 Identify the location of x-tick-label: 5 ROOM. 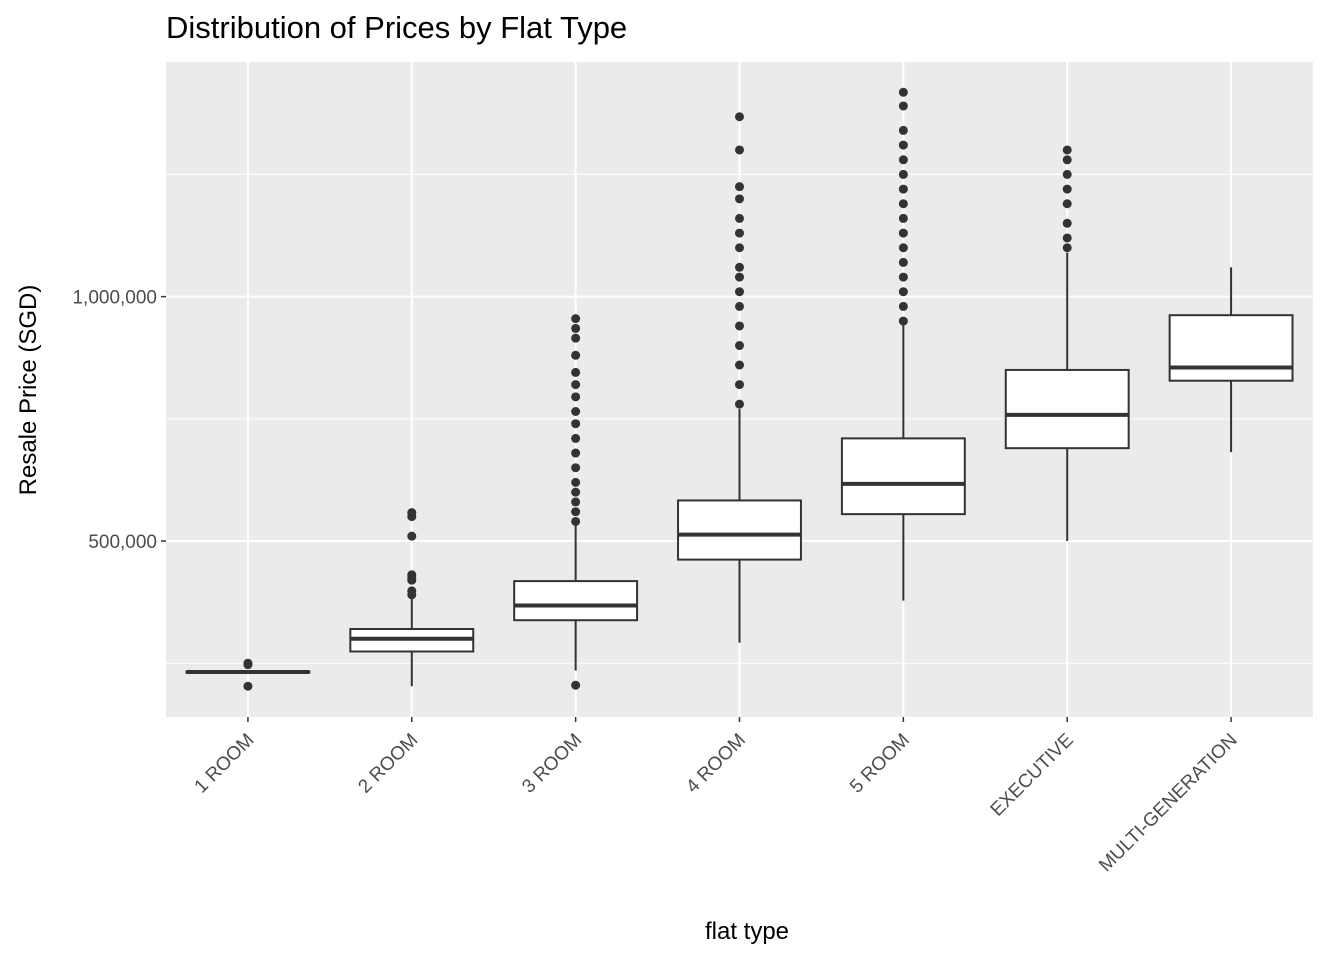
(880, 764).